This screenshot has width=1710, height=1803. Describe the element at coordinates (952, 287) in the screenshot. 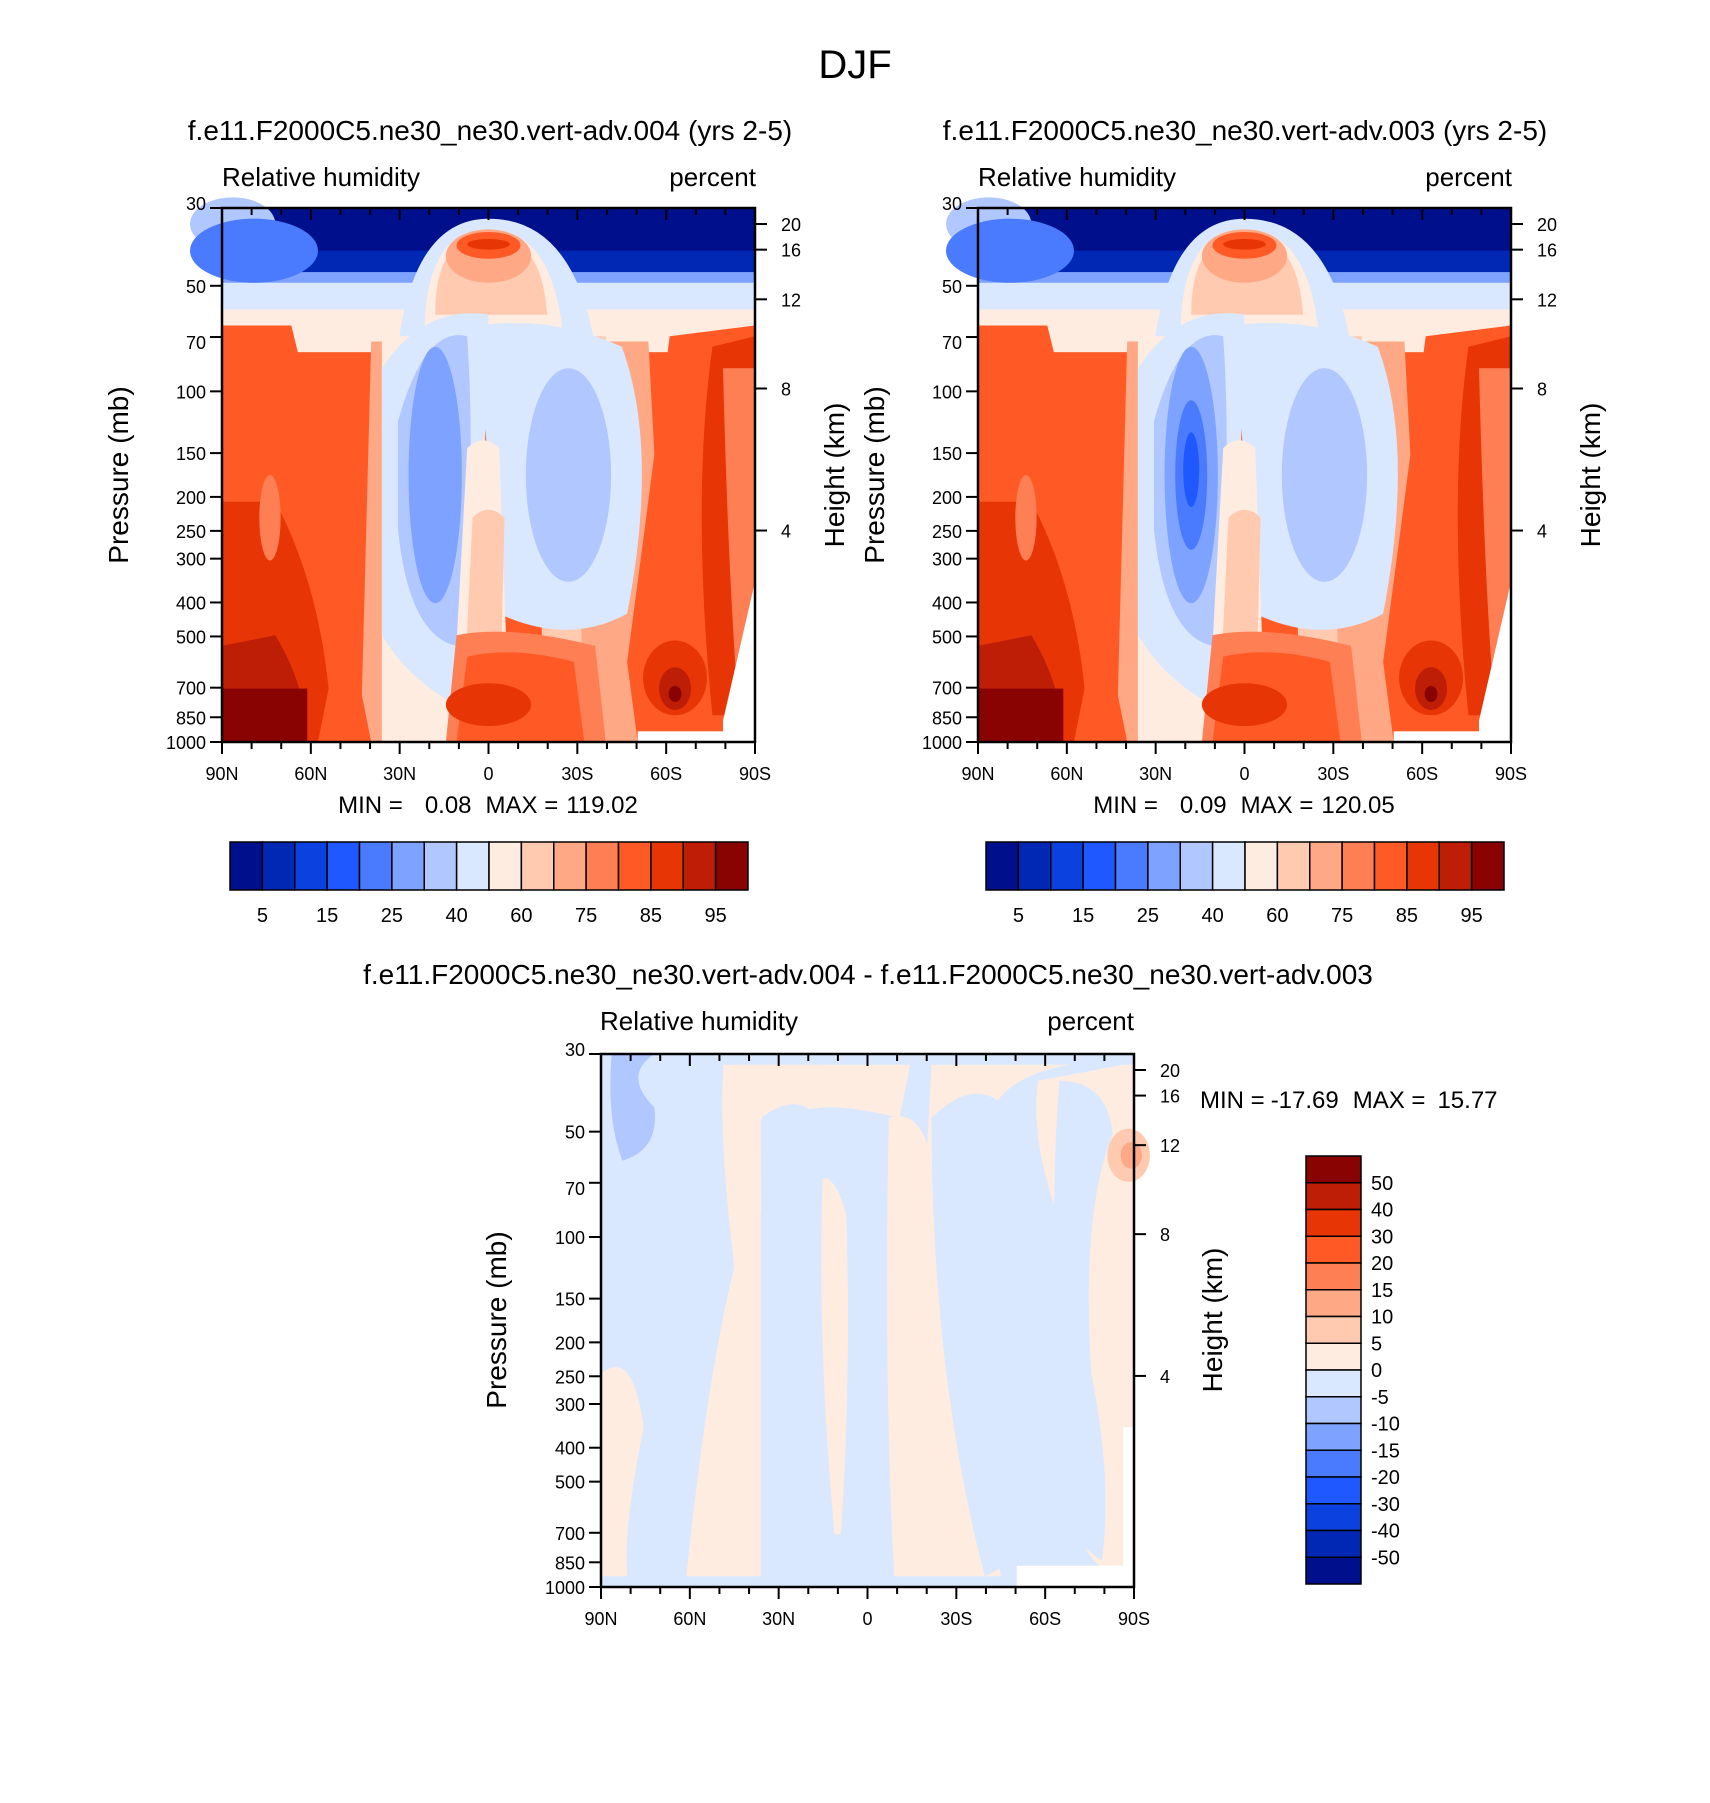

I see `panel-2-ytick-label-1: 50` at that location.